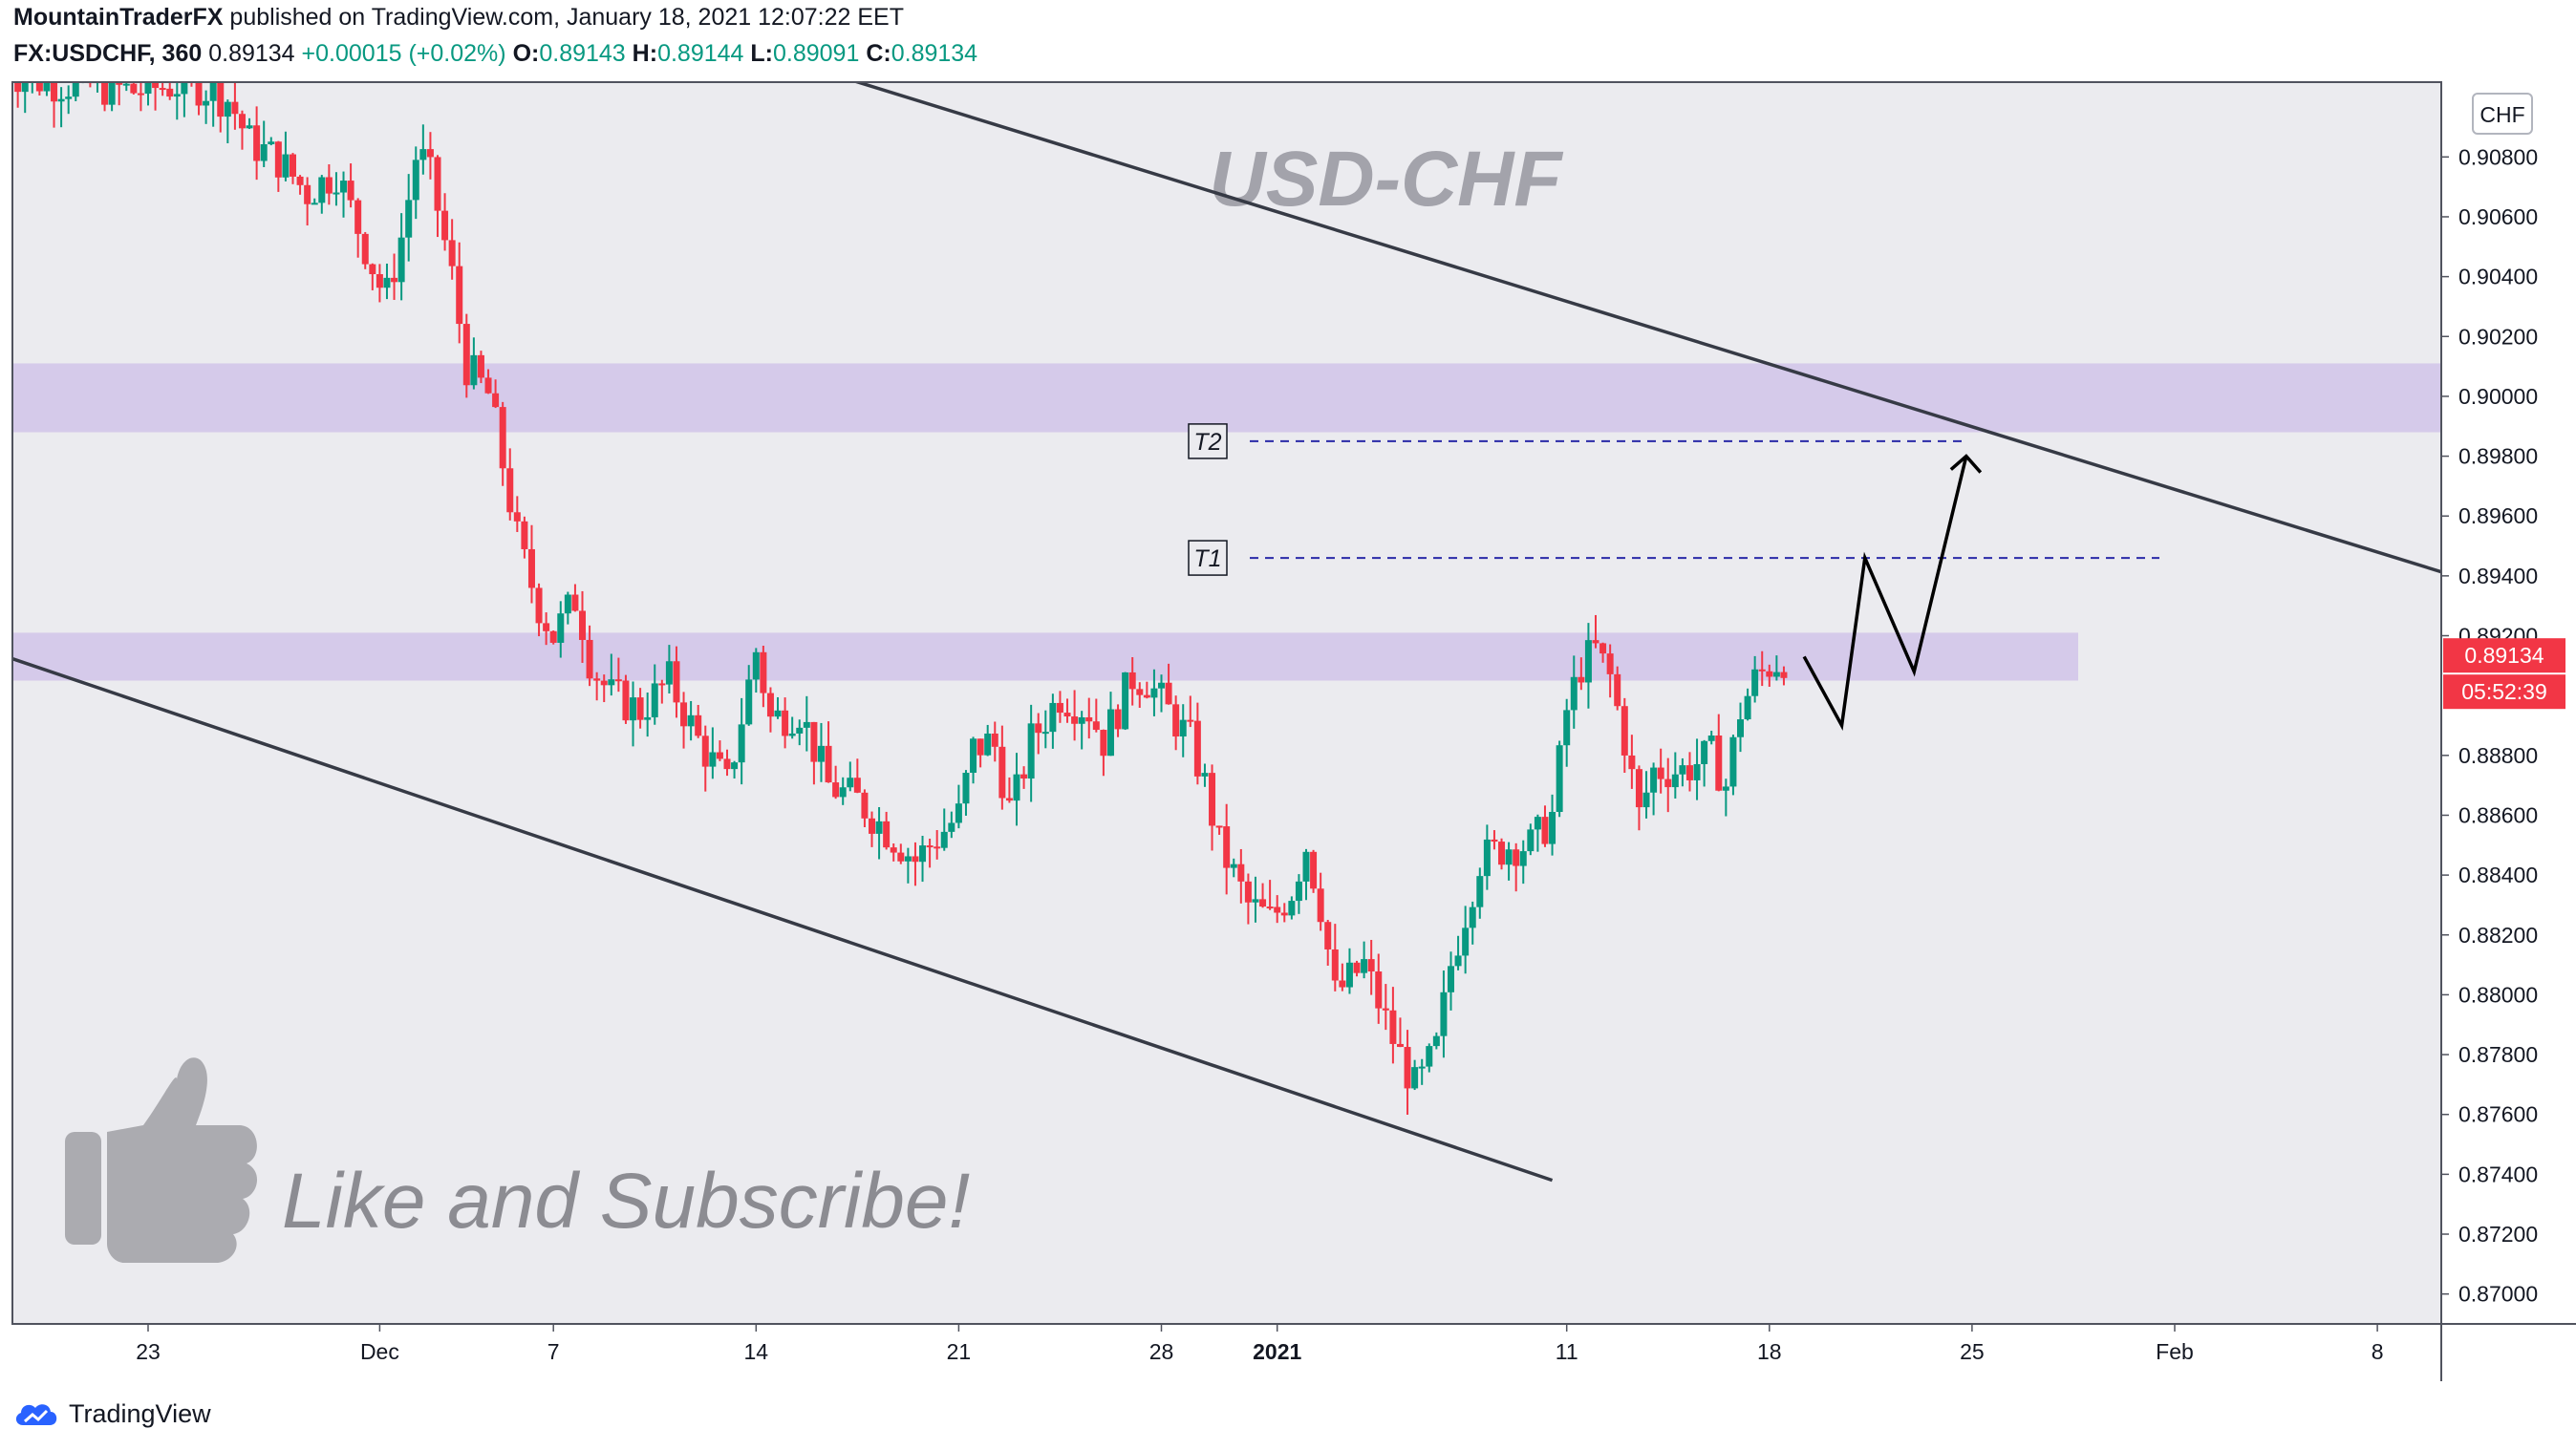  I want to click on time-tick-label: 2021, so click(1277, 1351).